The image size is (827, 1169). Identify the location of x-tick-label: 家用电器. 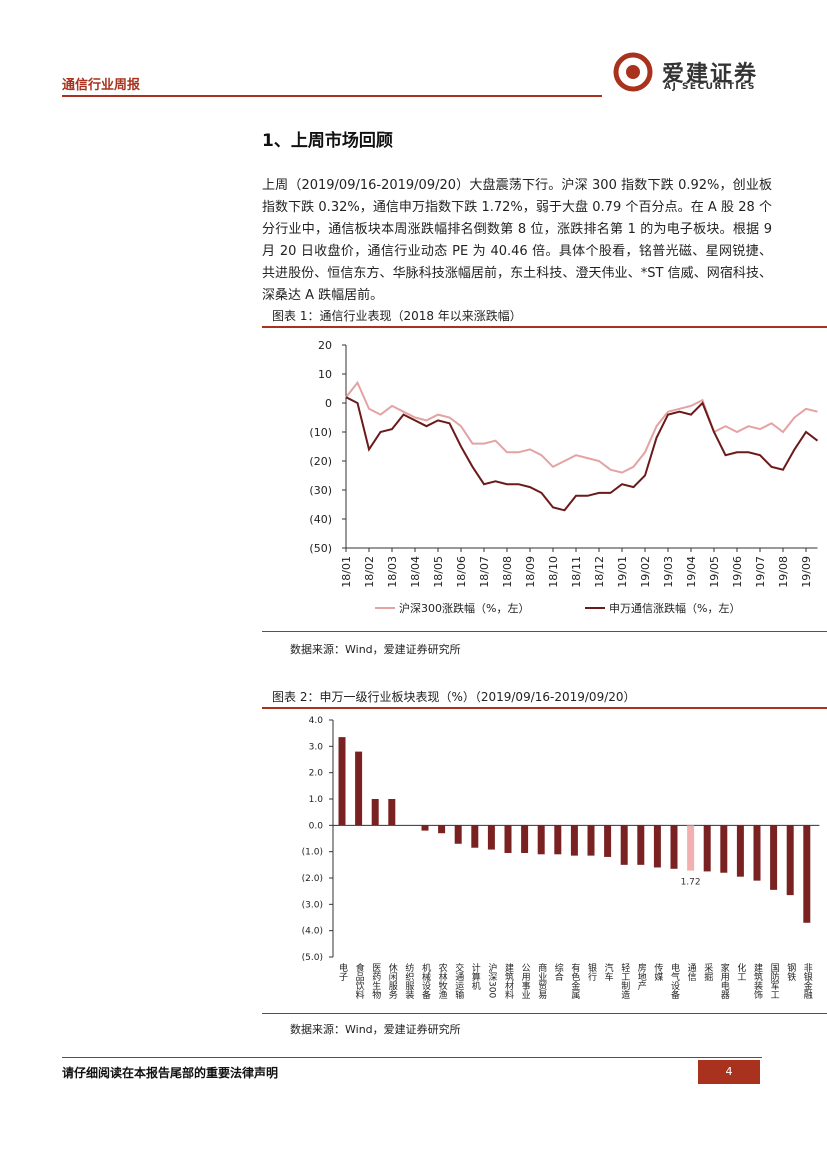
(724, 980).